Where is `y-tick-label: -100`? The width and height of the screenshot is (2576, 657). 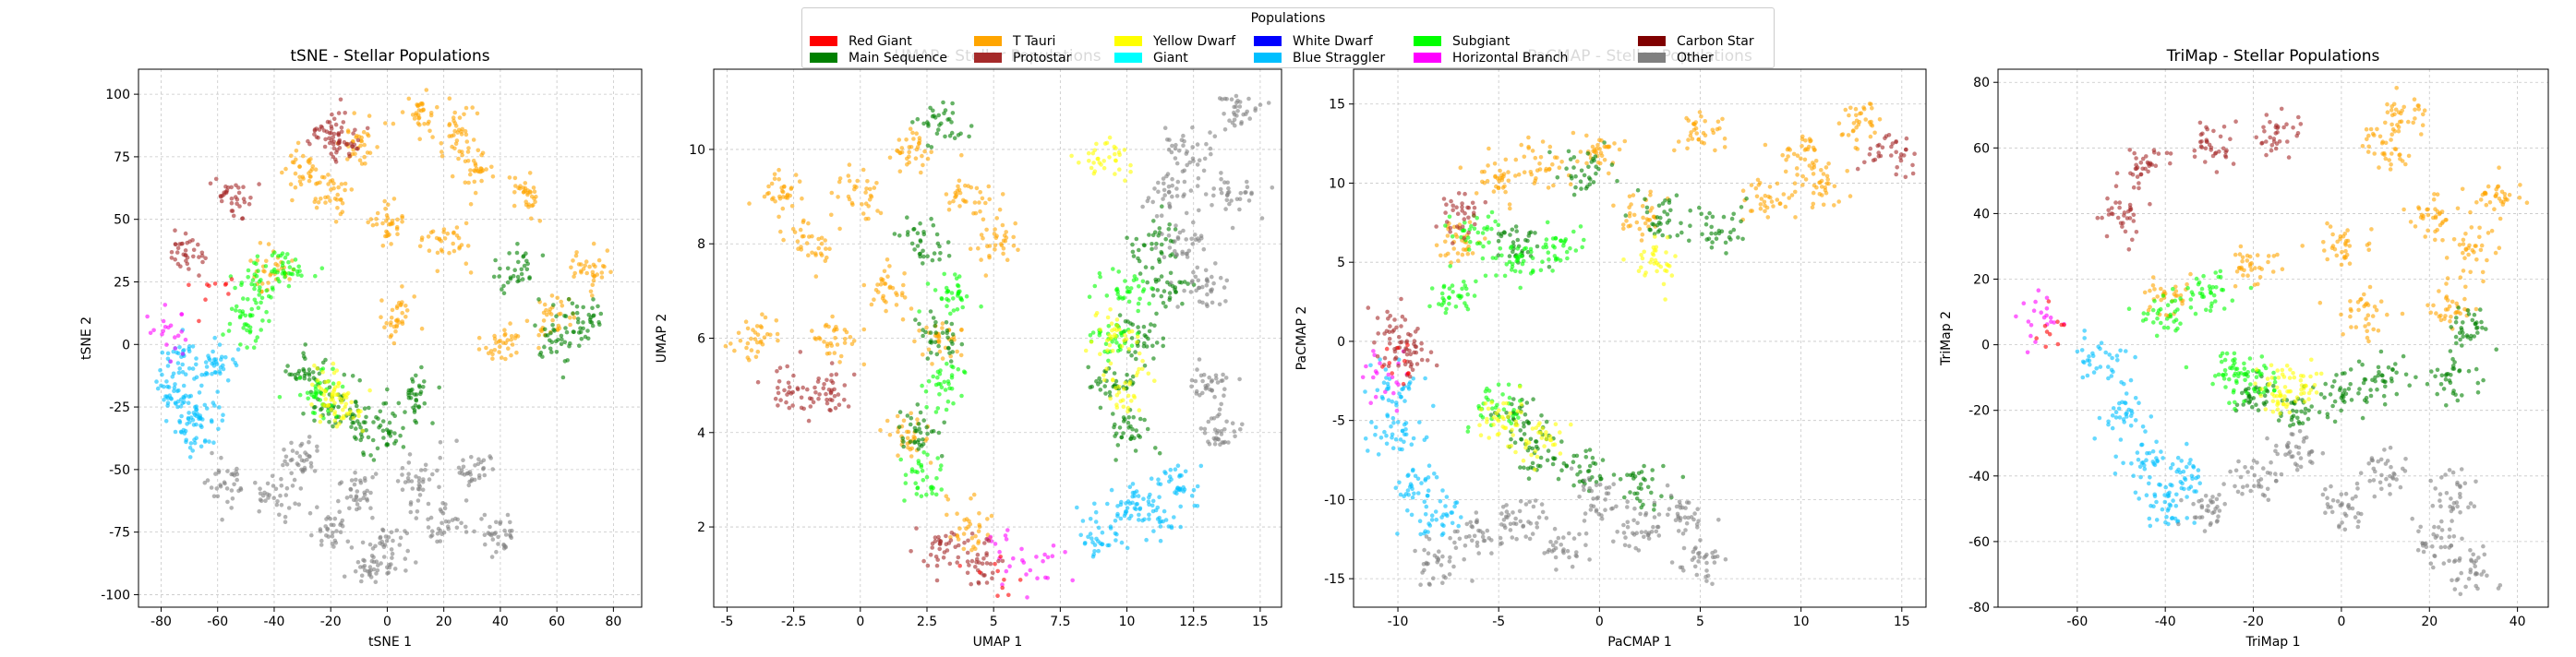
y-tick-label: -100 is located at coordinates (115, 595).